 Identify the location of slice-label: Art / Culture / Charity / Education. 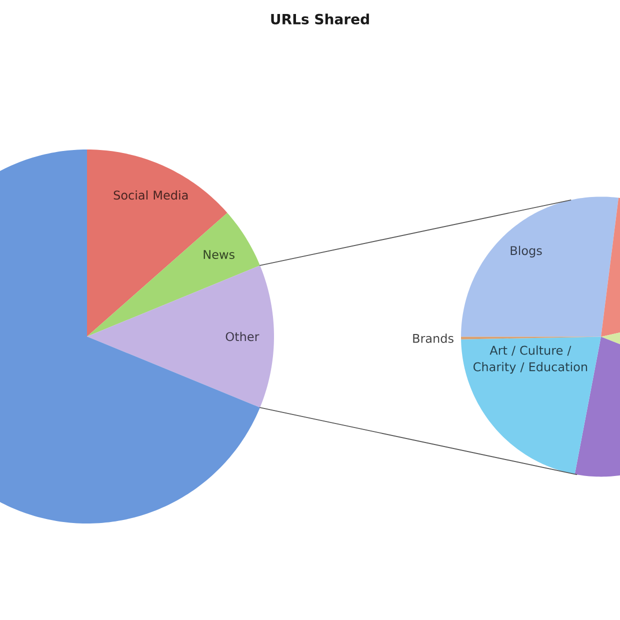
(531, 360).